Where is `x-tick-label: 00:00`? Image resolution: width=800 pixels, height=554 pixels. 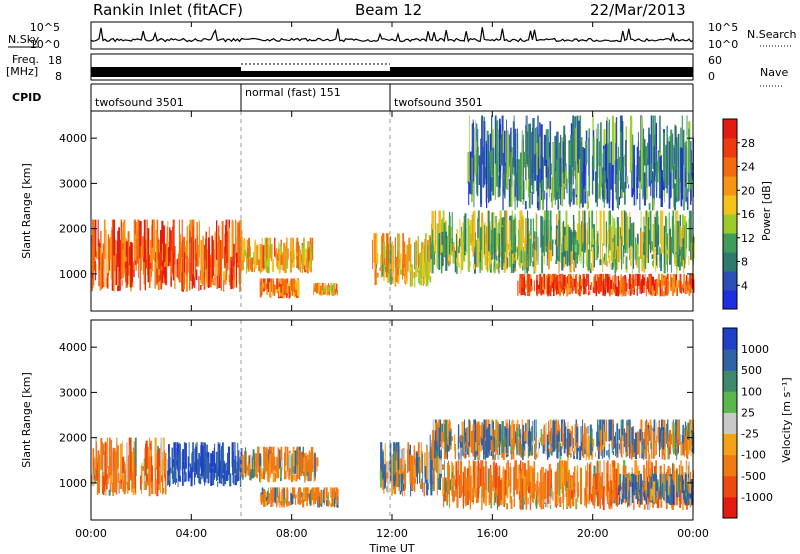 x-tick-label: 00:00 is located at coordinates (693, 533).